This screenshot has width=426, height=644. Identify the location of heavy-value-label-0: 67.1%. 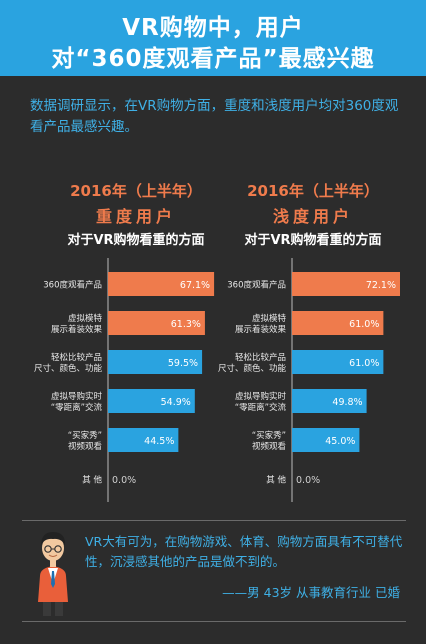
(195, 285).